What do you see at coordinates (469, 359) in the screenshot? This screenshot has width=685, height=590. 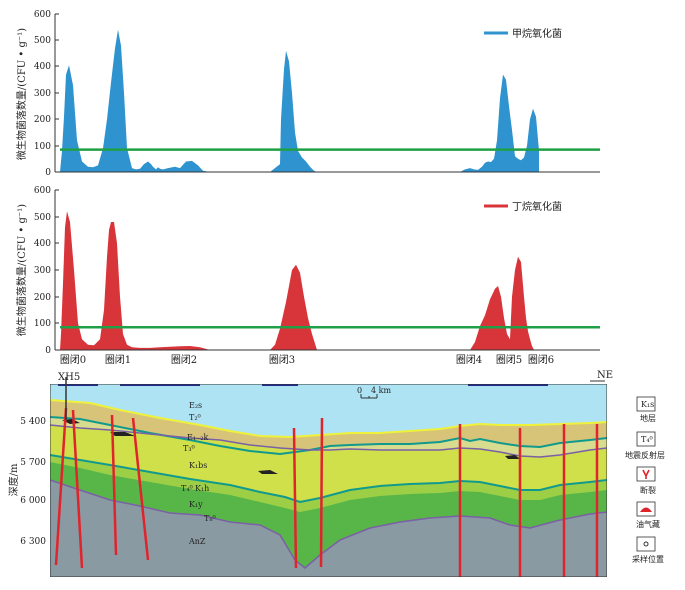 I see `trap-label: 圈闭4` at bounding box center [469, 359].